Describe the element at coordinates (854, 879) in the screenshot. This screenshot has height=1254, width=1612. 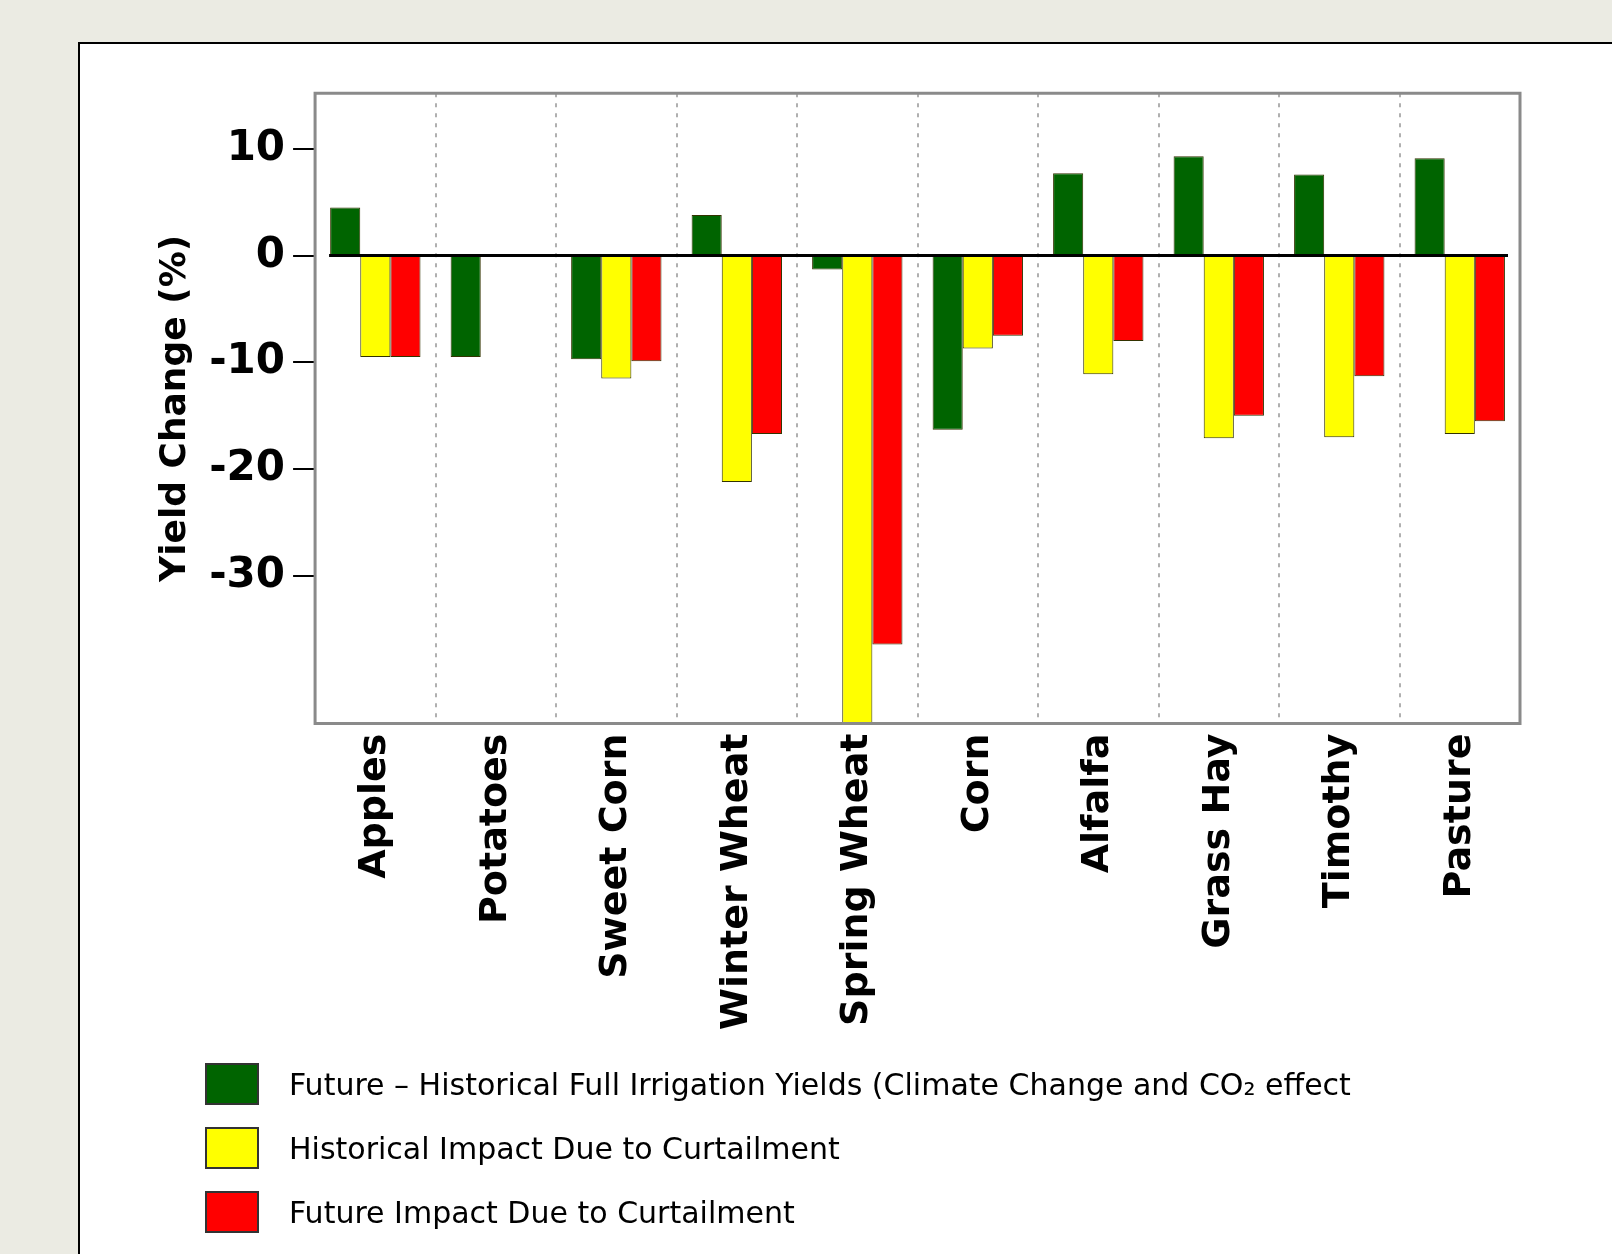
I see `x-tick-label: Spring Wheat` at that location.